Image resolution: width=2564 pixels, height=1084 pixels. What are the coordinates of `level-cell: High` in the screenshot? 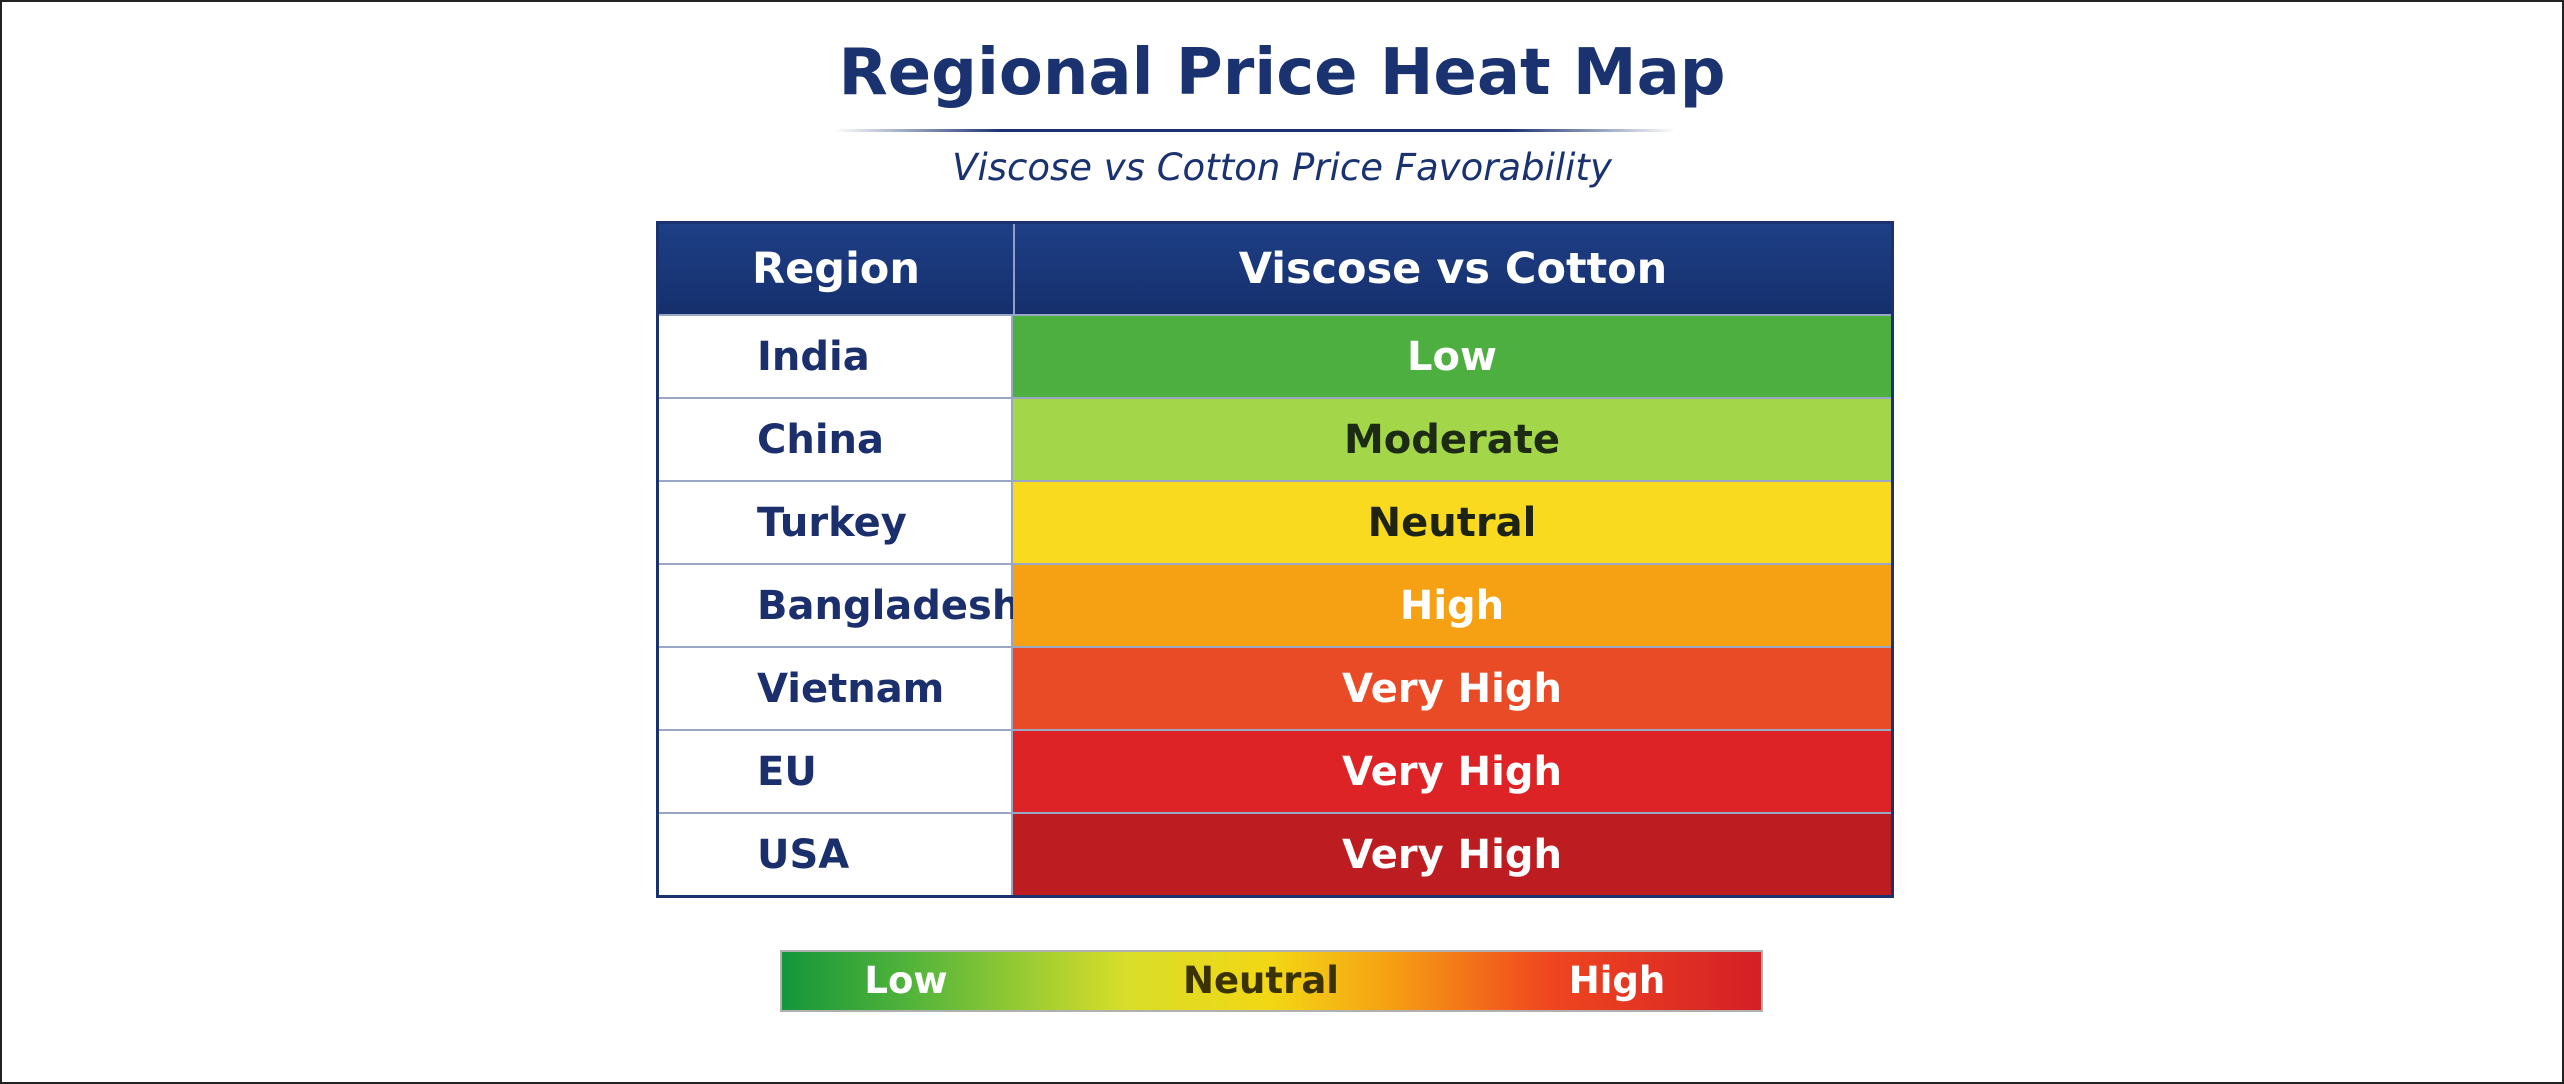 It's located at (1452, 605).